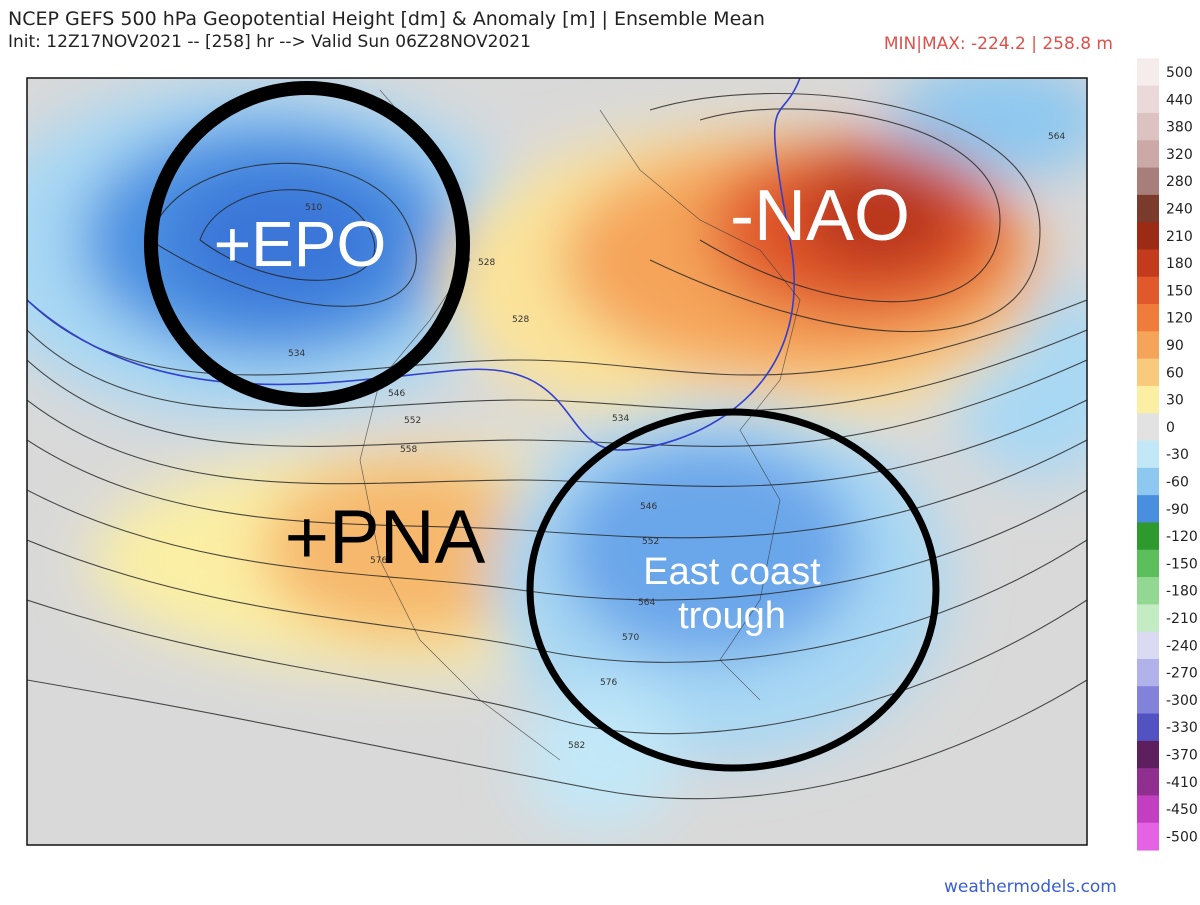  Describe the element at coordinates (1182, 701) in the screenshot. I see `colorbar-label: -300` at that location.